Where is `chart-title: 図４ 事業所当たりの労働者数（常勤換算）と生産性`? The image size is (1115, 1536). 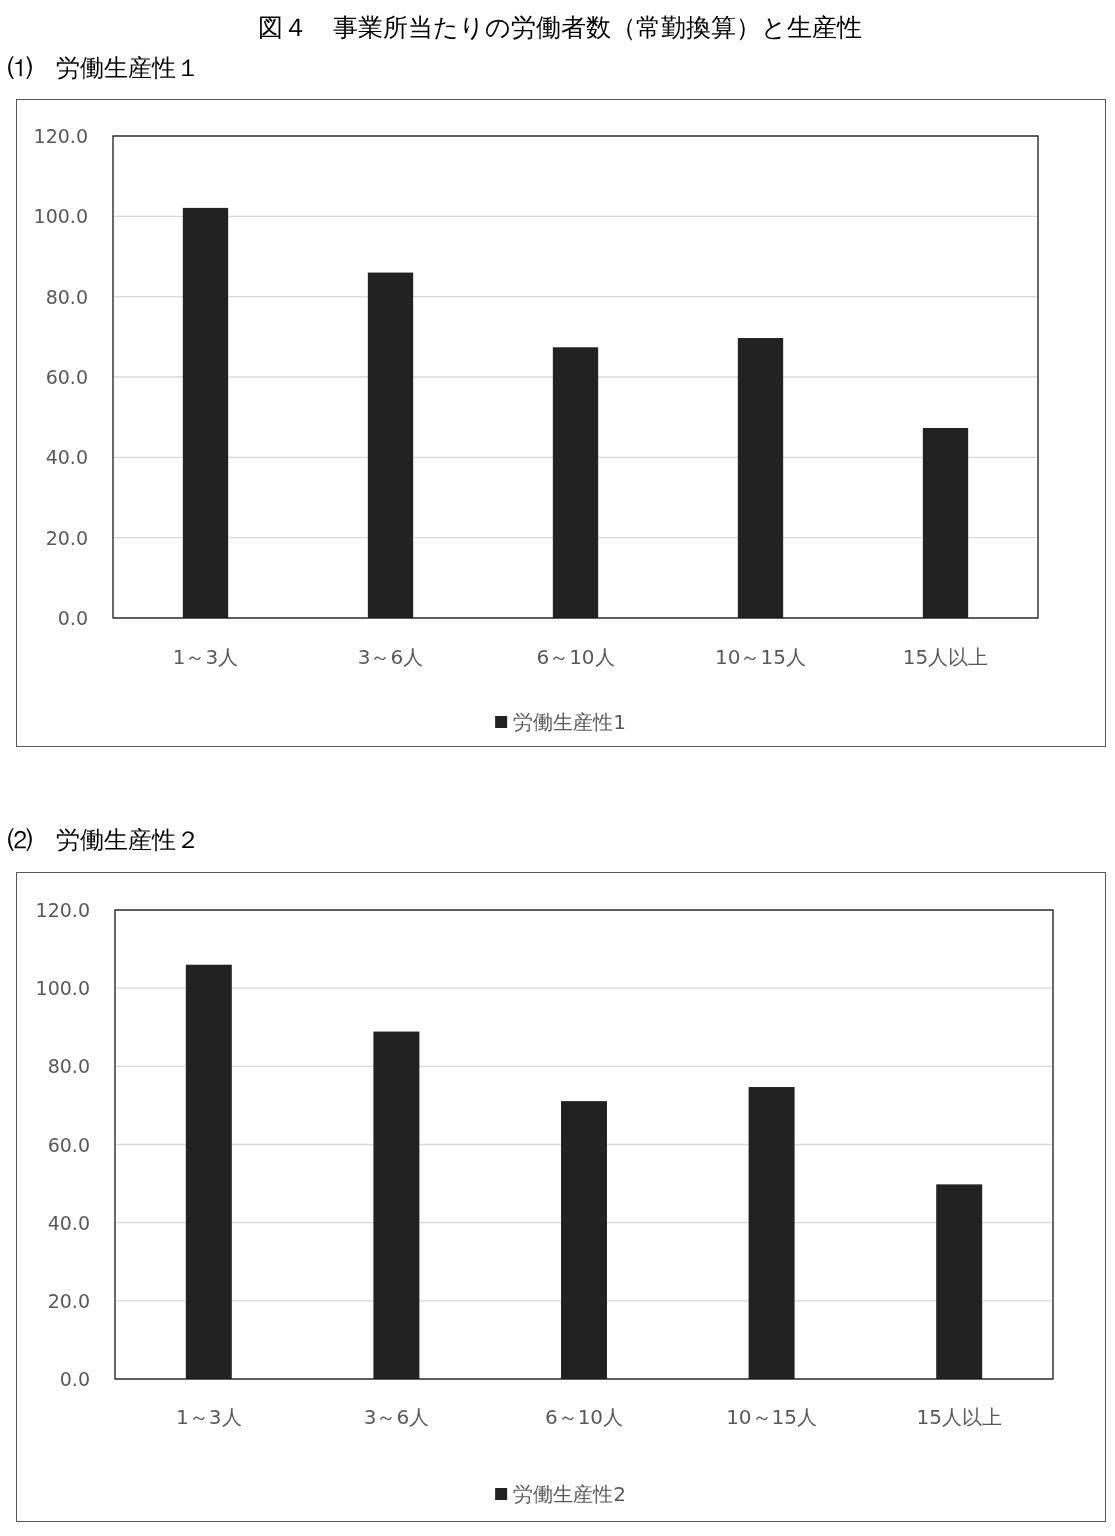
chart-title: 図４ 事業所当たりの労働者数（常勤換算）と生産性 is located at coordinates (559, 27).